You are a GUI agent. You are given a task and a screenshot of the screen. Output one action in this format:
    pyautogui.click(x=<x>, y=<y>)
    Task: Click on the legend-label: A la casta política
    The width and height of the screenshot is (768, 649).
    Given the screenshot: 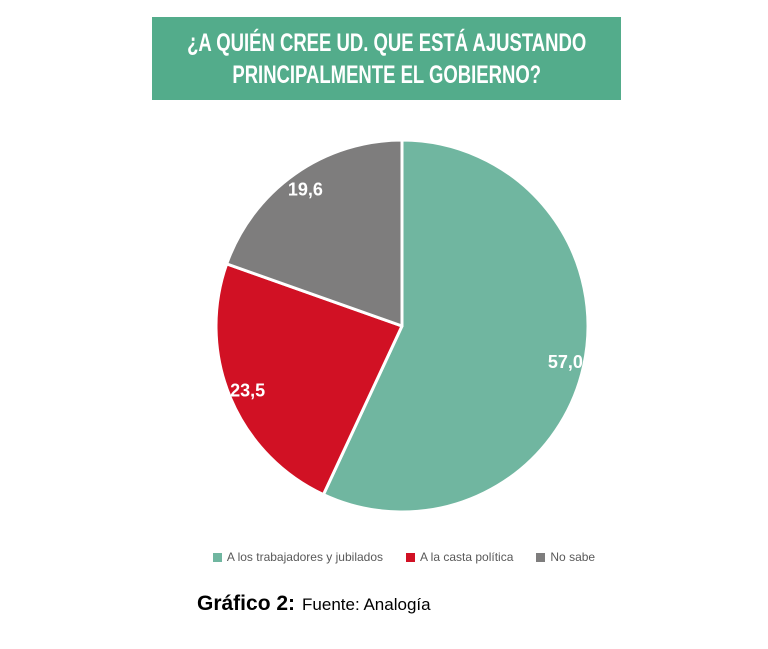 What is the action you would take?
    pyautogui.click(x=467, y=557)
    